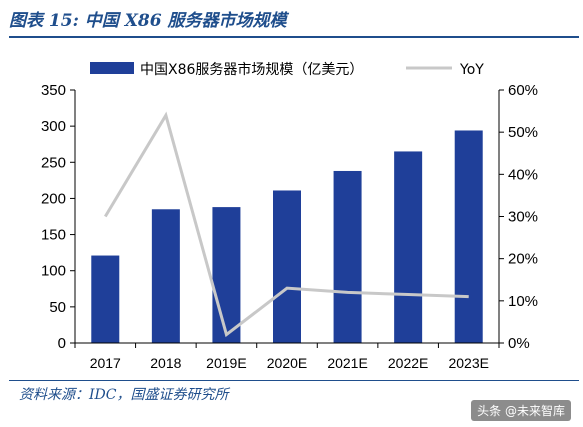 The height and width of the screenshot is (427, 583). I want to click on y2-tick-label: 30%, so click(523, 217).